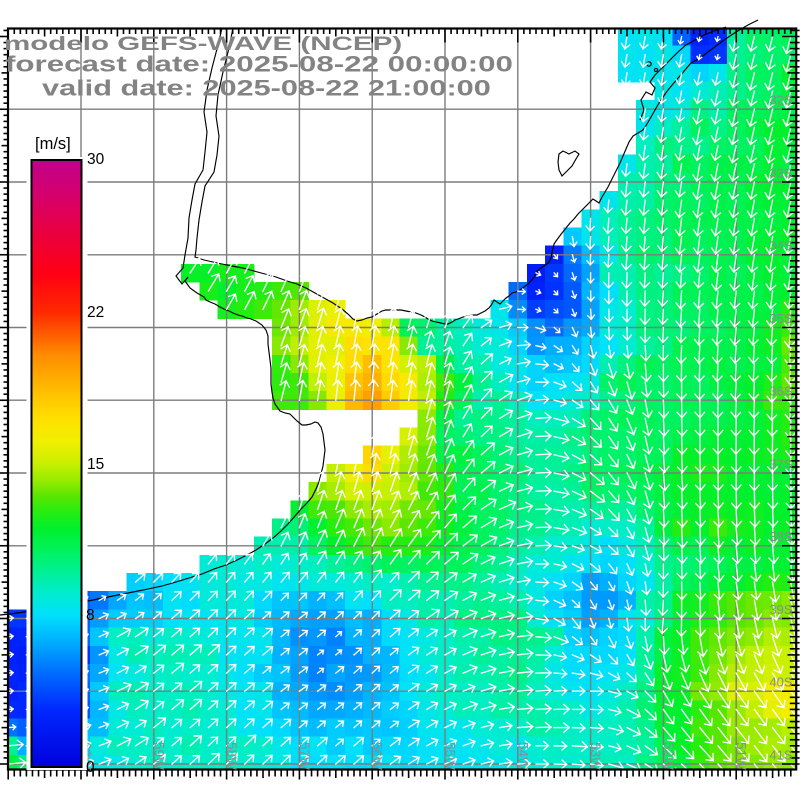 This screenshot has width=800, height=800. I want to click on svg-text: 52W, so click(668, 756).